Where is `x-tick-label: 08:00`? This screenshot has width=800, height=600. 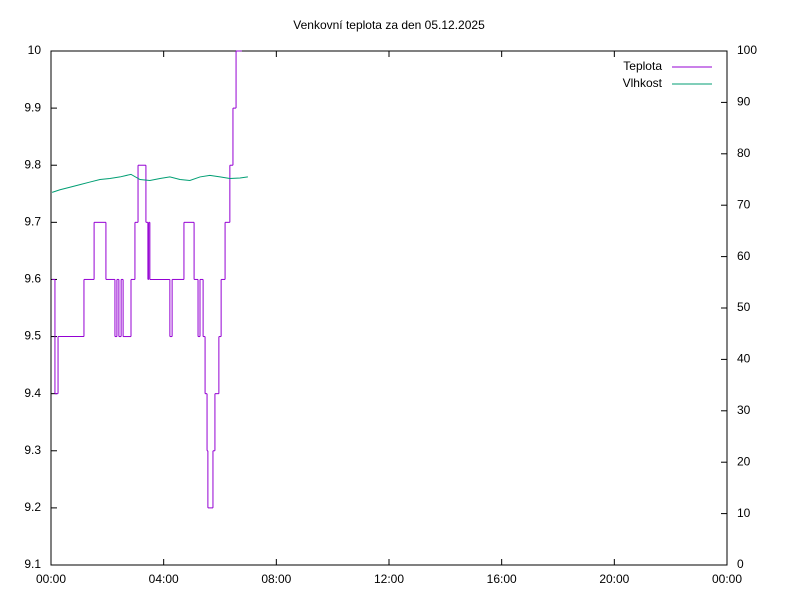 x-tick-label: 08:00 is located at coordinates (276, 579).